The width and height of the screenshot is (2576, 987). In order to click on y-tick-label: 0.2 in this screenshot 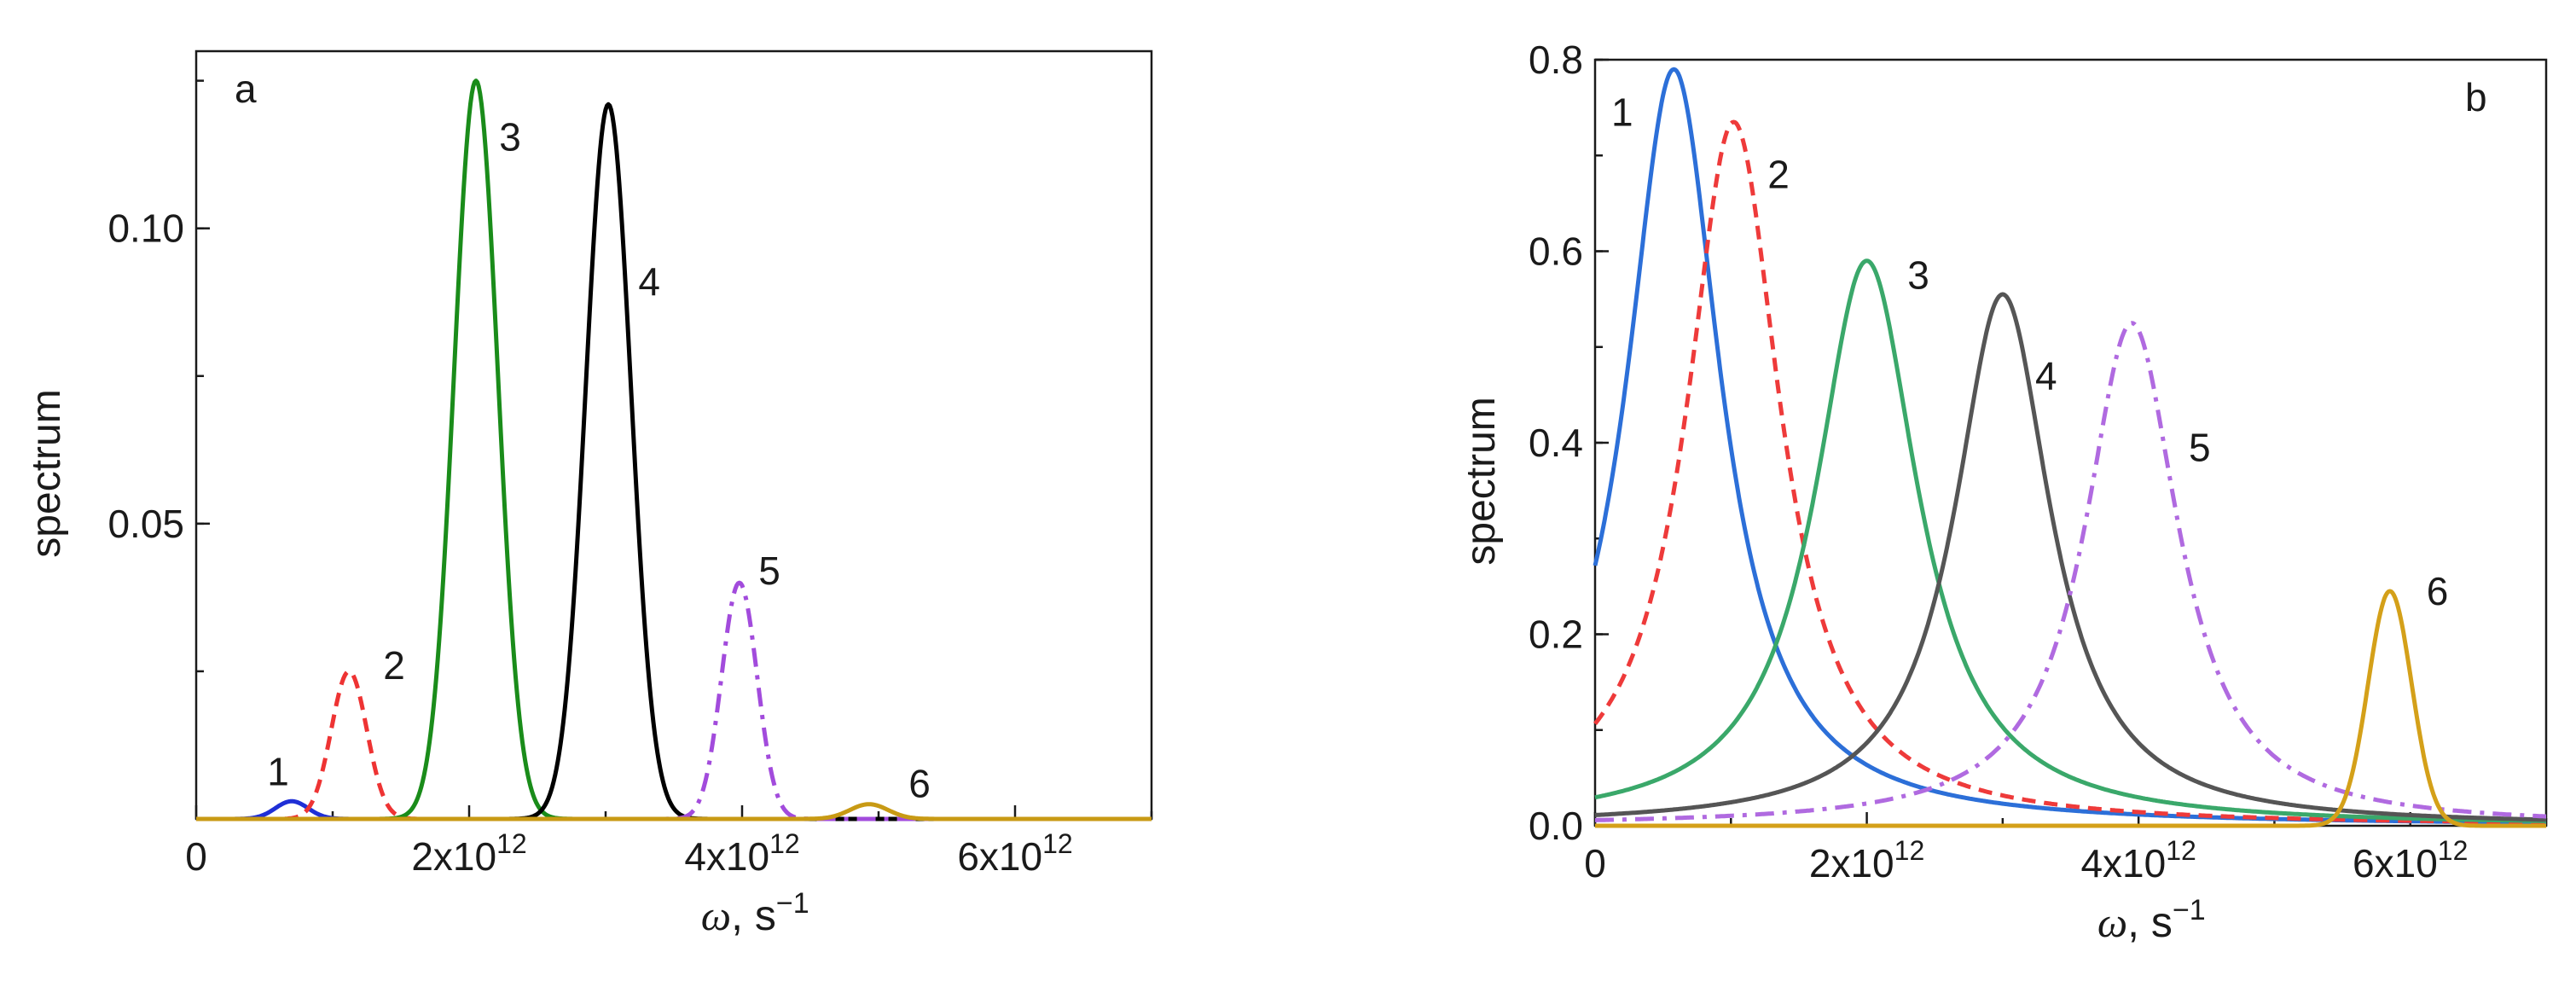, I will do `click(1556, 635)`.